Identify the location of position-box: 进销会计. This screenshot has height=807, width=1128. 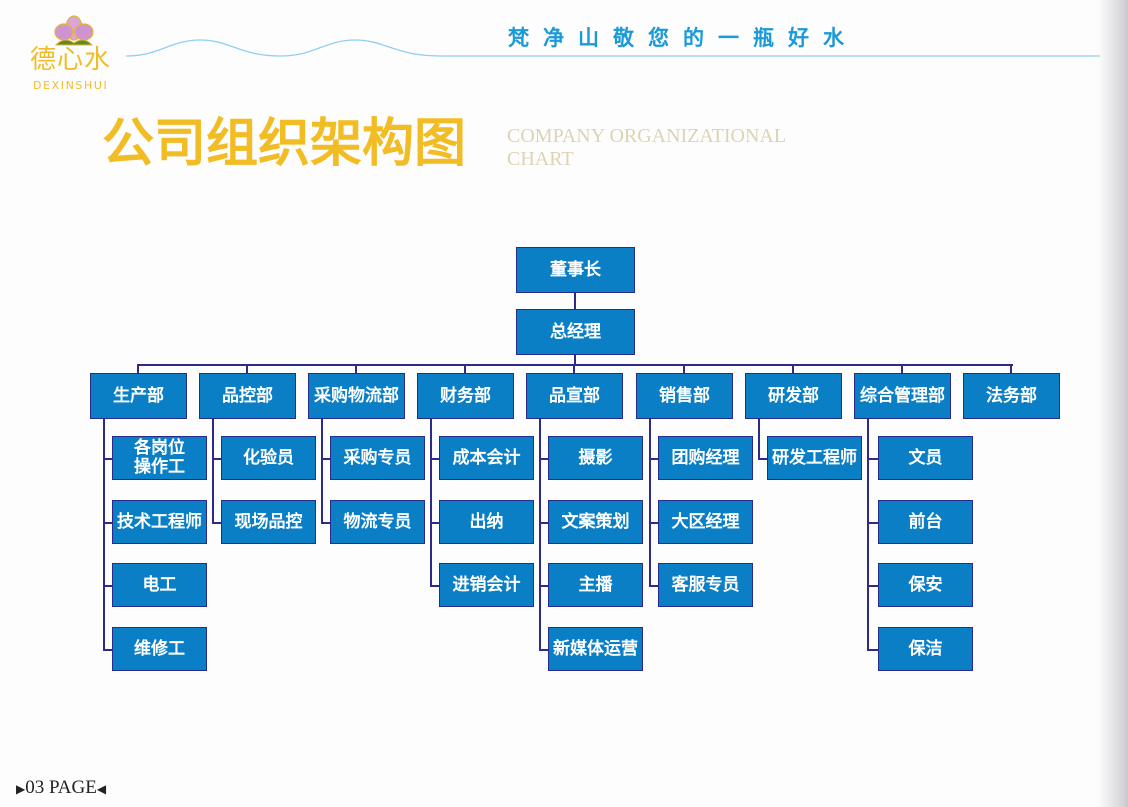
(486, 585).